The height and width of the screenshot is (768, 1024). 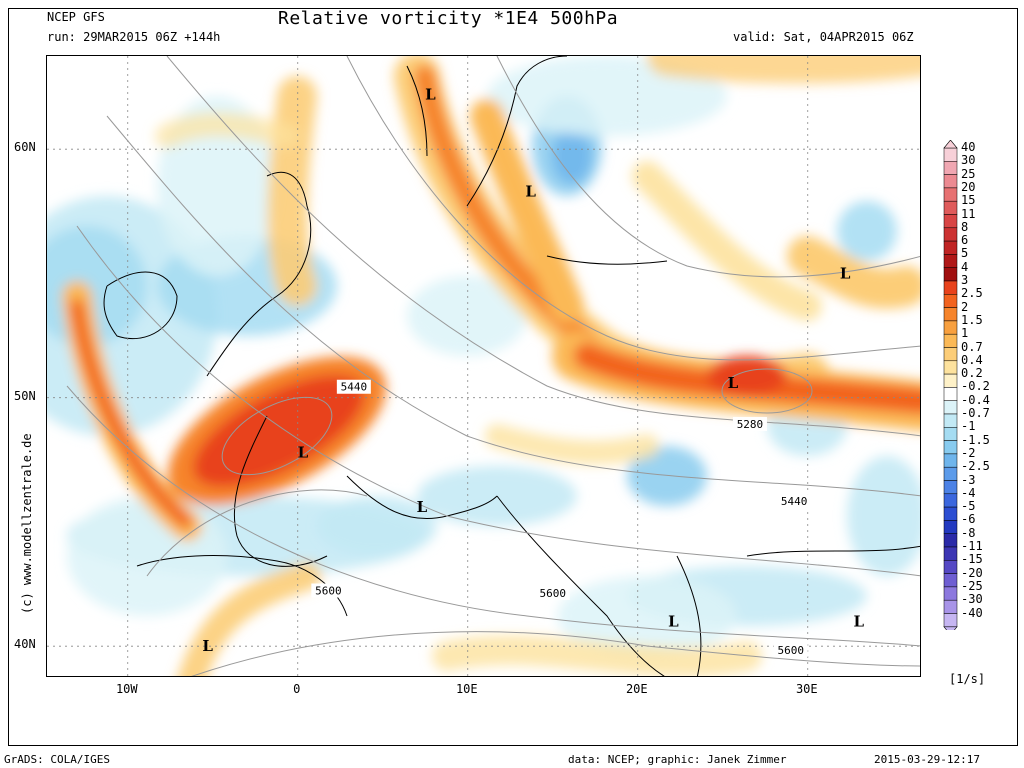 What do you see at coordinates (968, 426) in the screenshot?
I see `colorbar-label: -1` at bounding box center [968, 426].